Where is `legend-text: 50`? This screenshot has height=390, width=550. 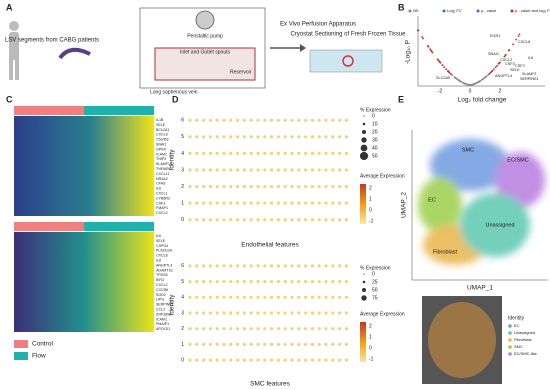 legend-text: 50 is located at coordinates (375, 290).